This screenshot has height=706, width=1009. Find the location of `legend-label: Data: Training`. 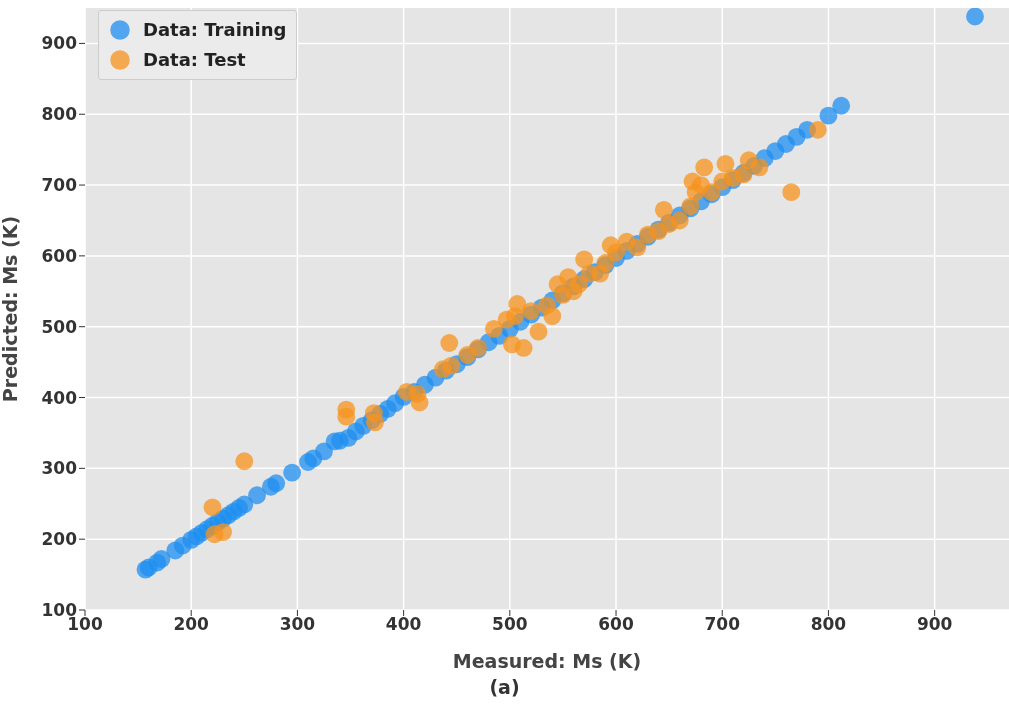

legend-label: Data: Training is located at coordinates (215, 30).